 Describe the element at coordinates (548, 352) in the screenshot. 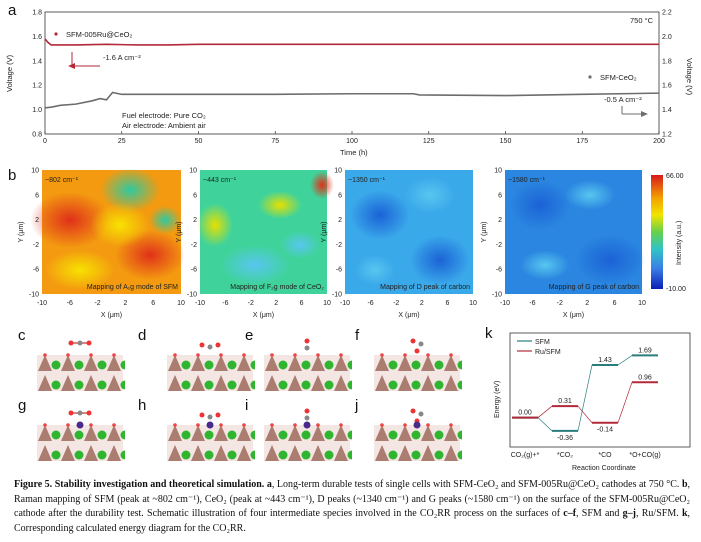

I see `legend-ru-k: Ru/SFM` at that location.